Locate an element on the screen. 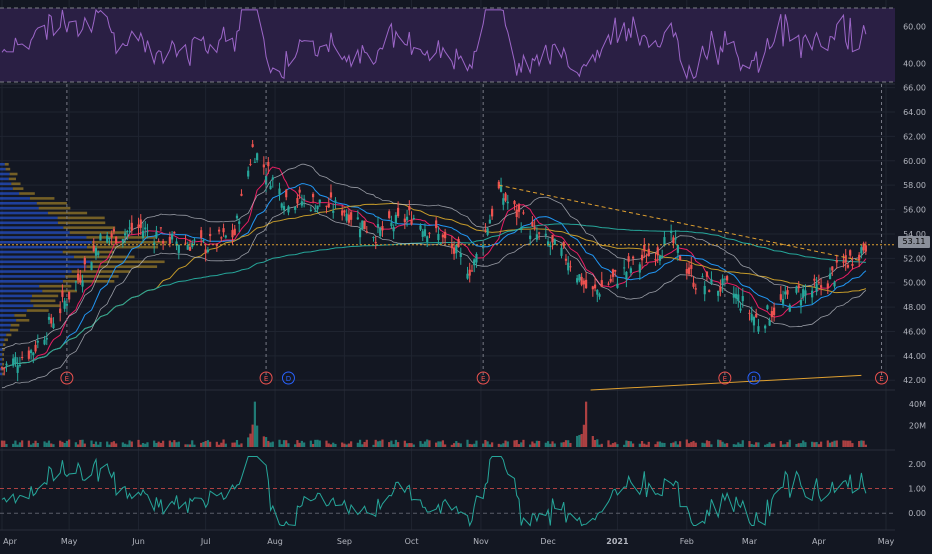  time-tick-label: May is located at coordinates (69, 541).